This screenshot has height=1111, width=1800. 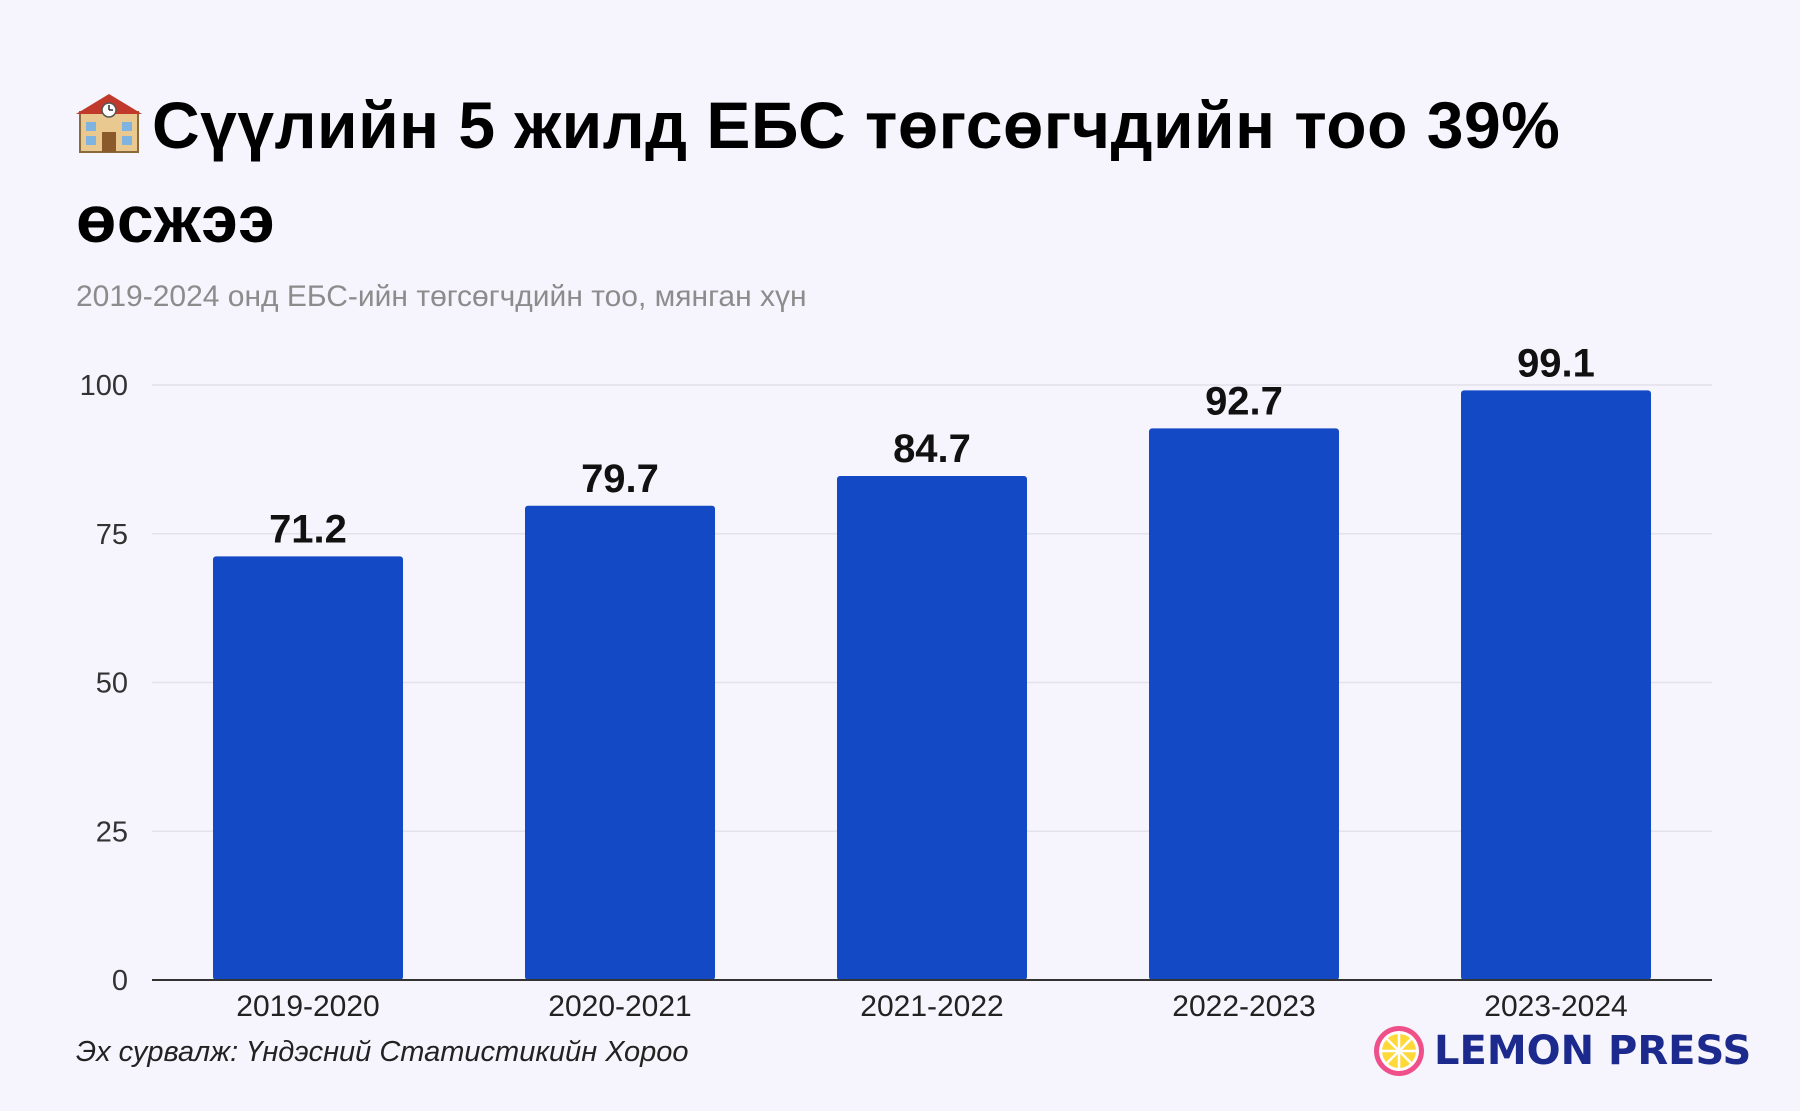 What do you see at coordinates (620, 479) in the screenshot?
I see `data-label: 79.7` at bounding box center [620, 479].